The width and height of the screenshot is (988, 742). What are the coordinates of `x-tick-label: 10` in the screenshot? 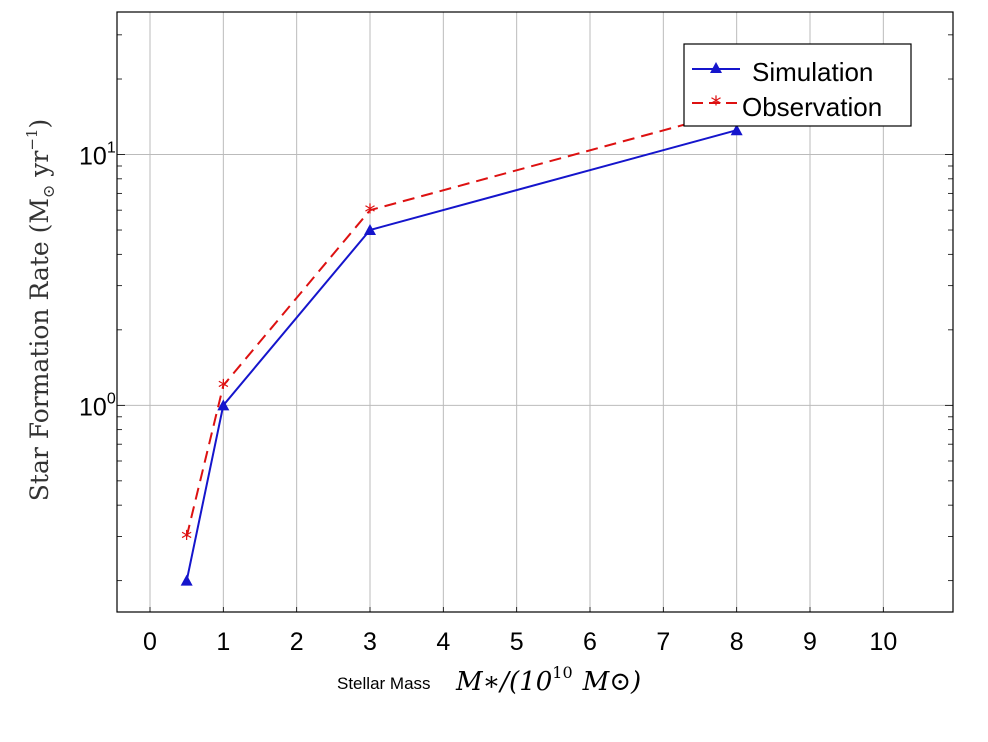 It's located at (883, 642).